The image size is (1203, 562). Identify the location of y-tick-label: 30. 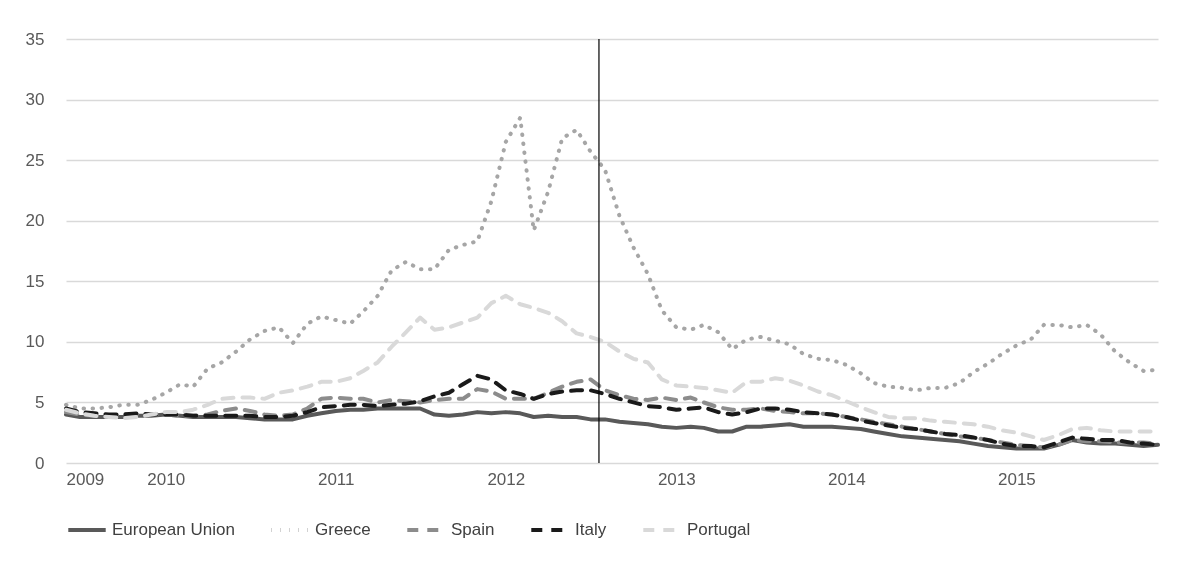
(35, 100).